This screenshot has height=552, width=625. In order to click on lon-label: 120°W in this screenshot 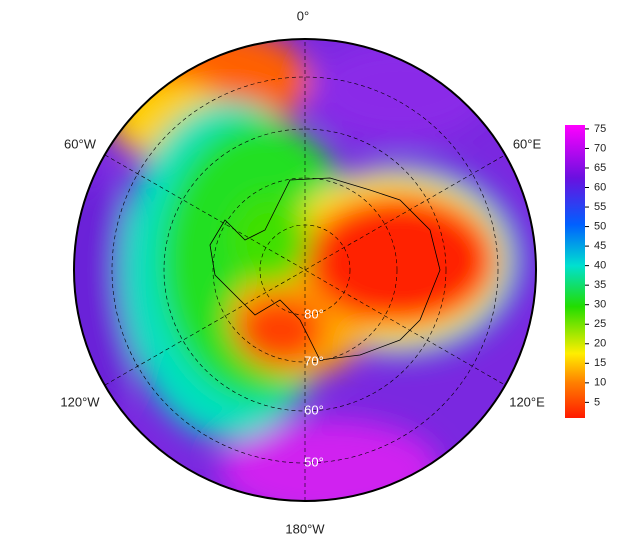, I will do `click(80, 401)`.